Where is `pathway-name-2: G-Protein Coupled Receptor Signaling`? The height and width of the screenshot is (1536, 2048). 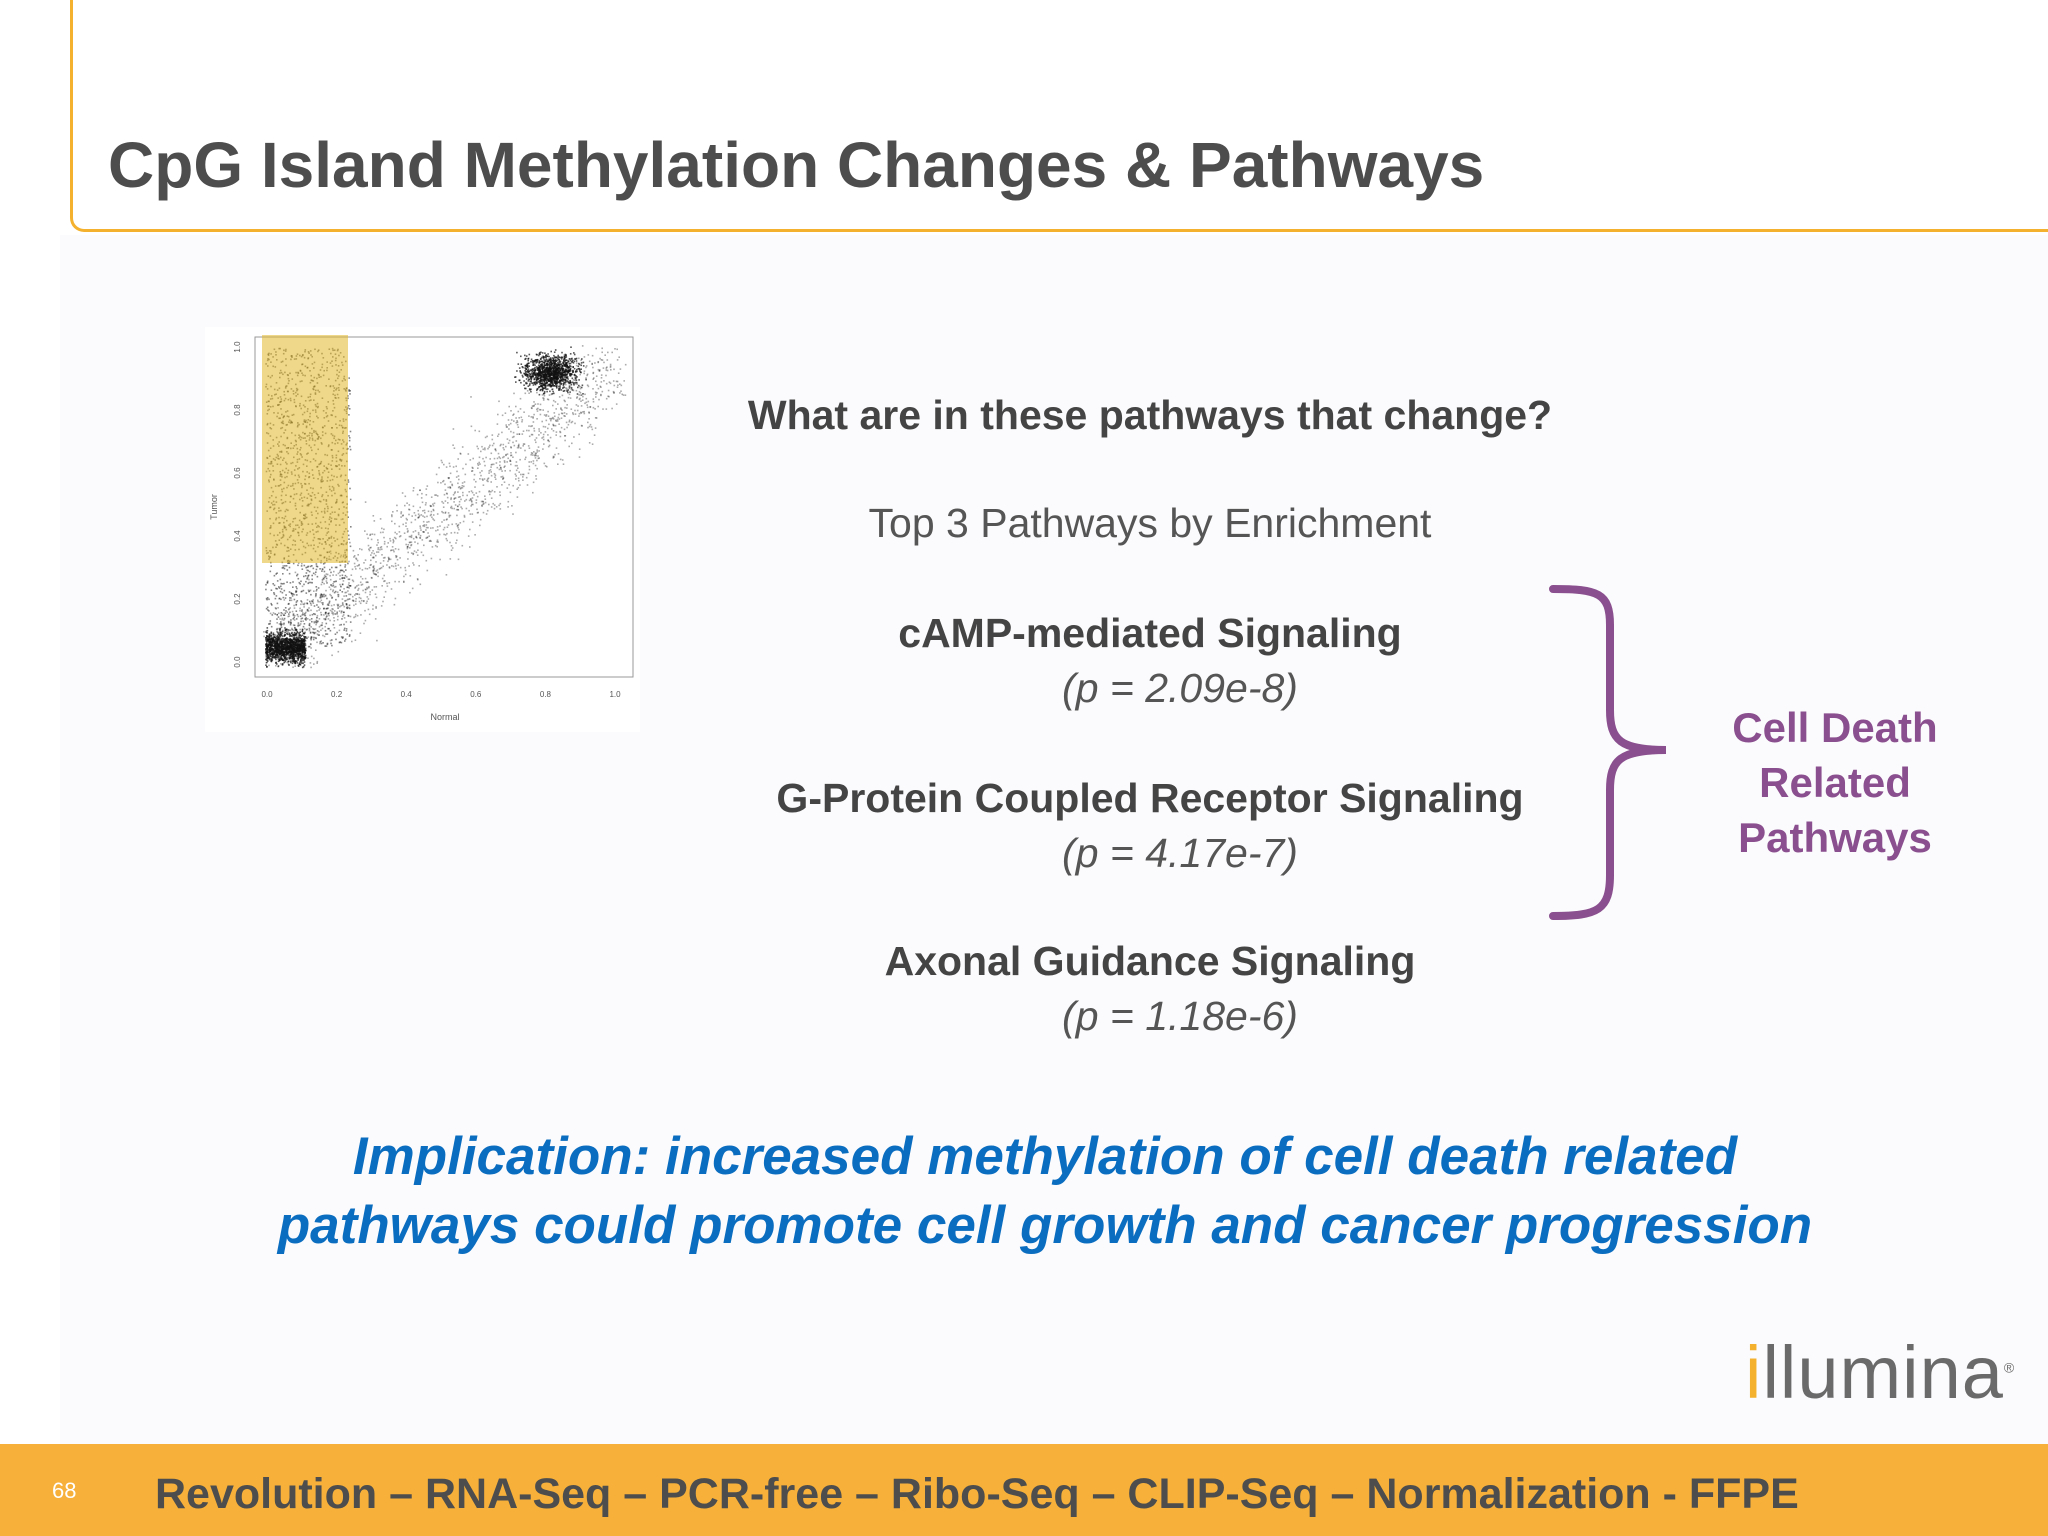
pathway-name-2: G-Protein Coupled Receptor Signaling is located at coordinates (1150, 798).